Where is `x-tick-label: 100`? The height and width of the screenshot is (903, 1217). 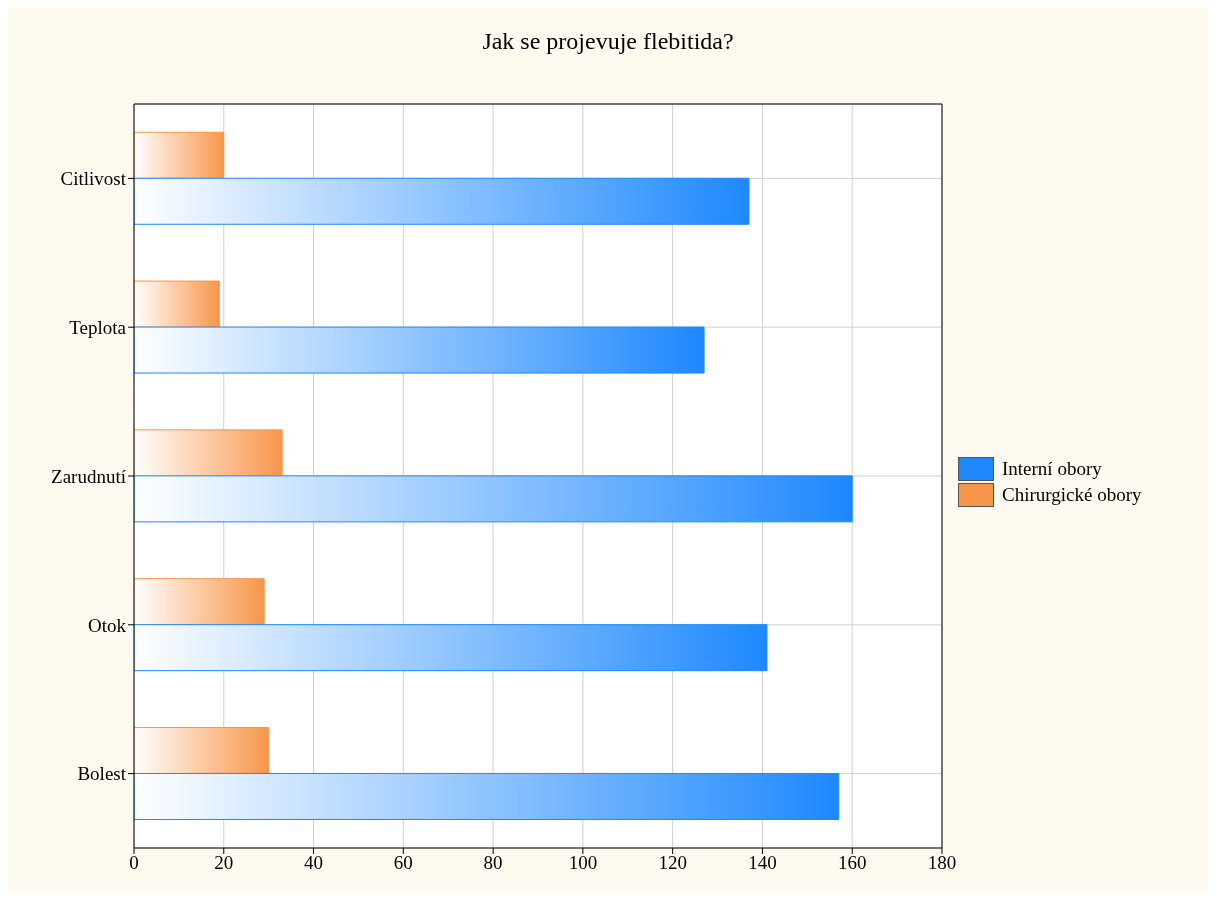
x-tick-label: 100 is located at coordinates (583, 863).